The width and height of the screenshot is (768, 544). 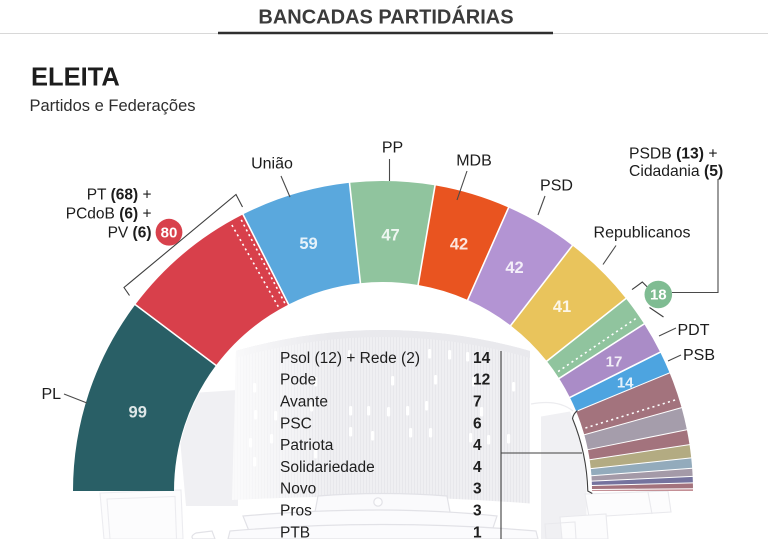 What do you see at coordinates (109, 214) in the screenshot?
I see `svg-text: PCdoB (6) +` at bounding box center [109, 214].